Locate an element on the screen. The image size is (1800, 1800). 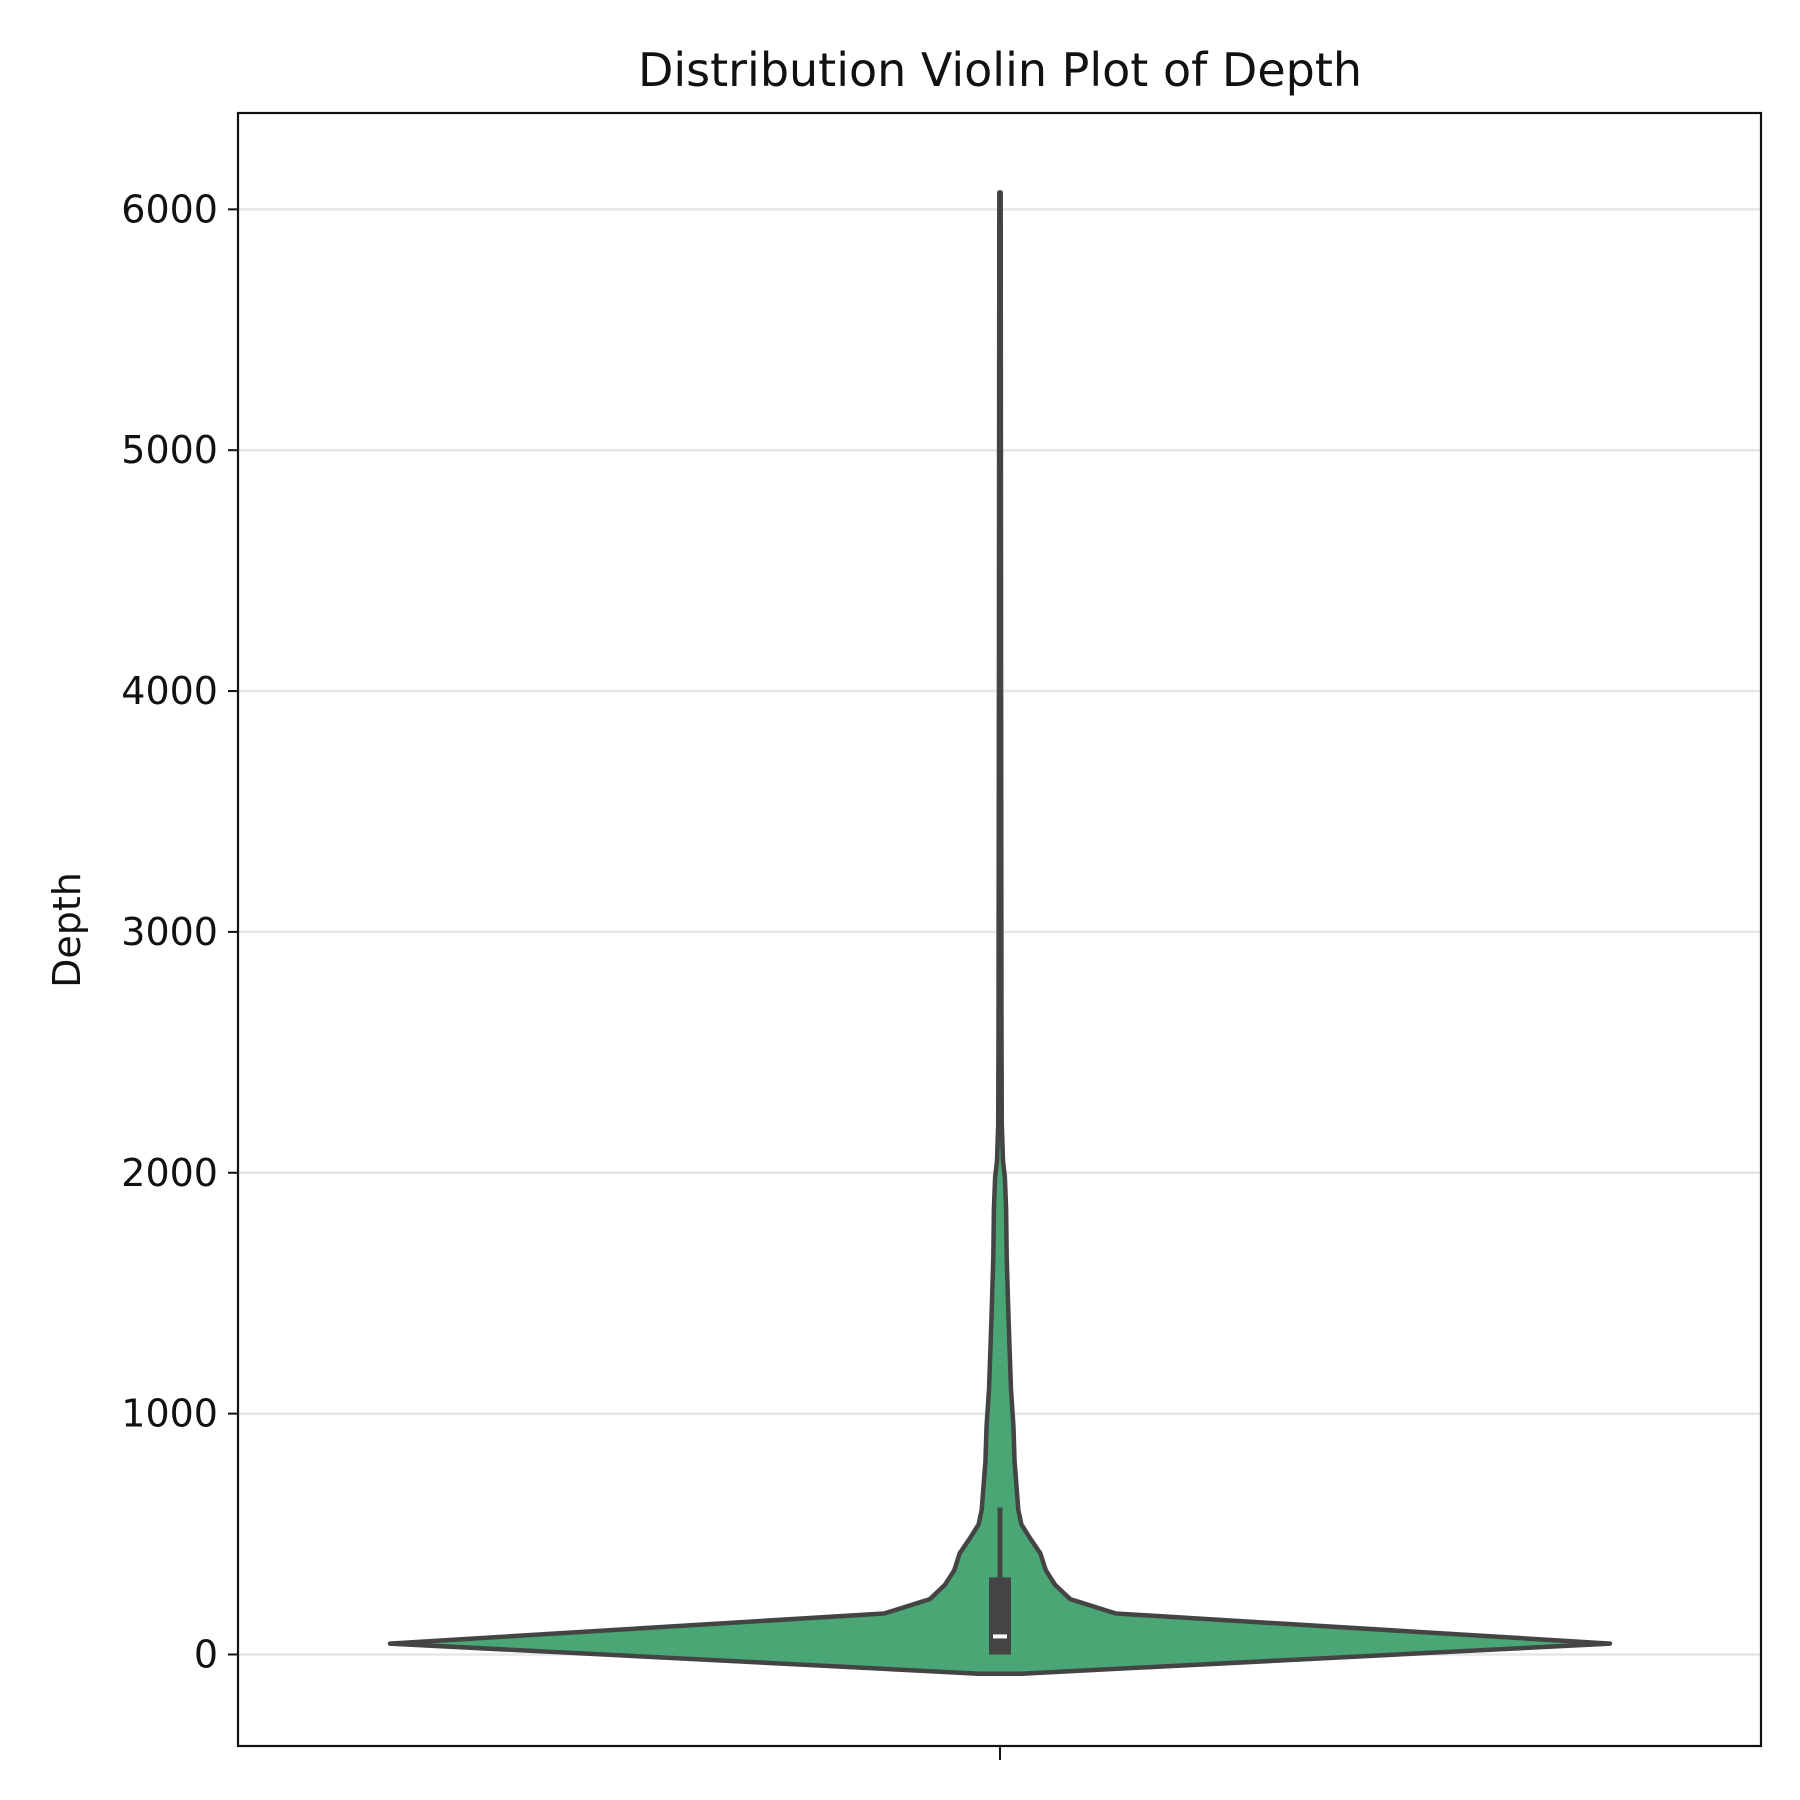
y-axis-ticks: 0 1000 2000 3000 4000 5000 6000 is located at coordinates (179, 931).